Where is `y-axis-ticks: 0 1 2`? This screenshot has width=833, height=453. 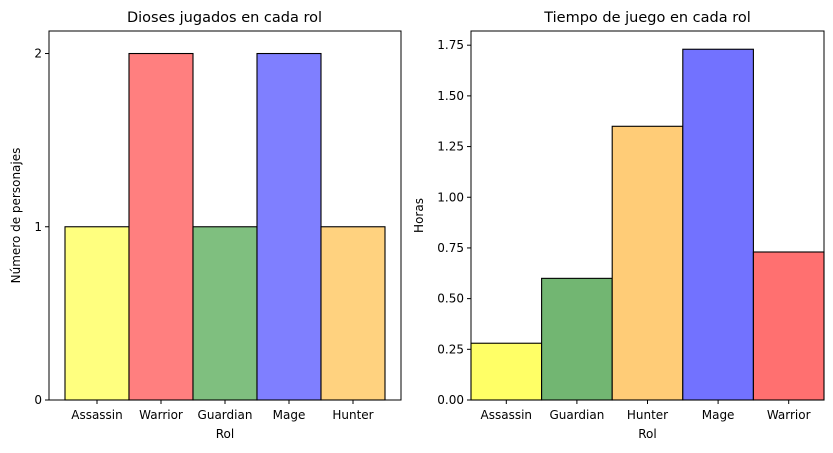
y-axis-ticks: 0 1 2 is located at coordinates (41, 227).